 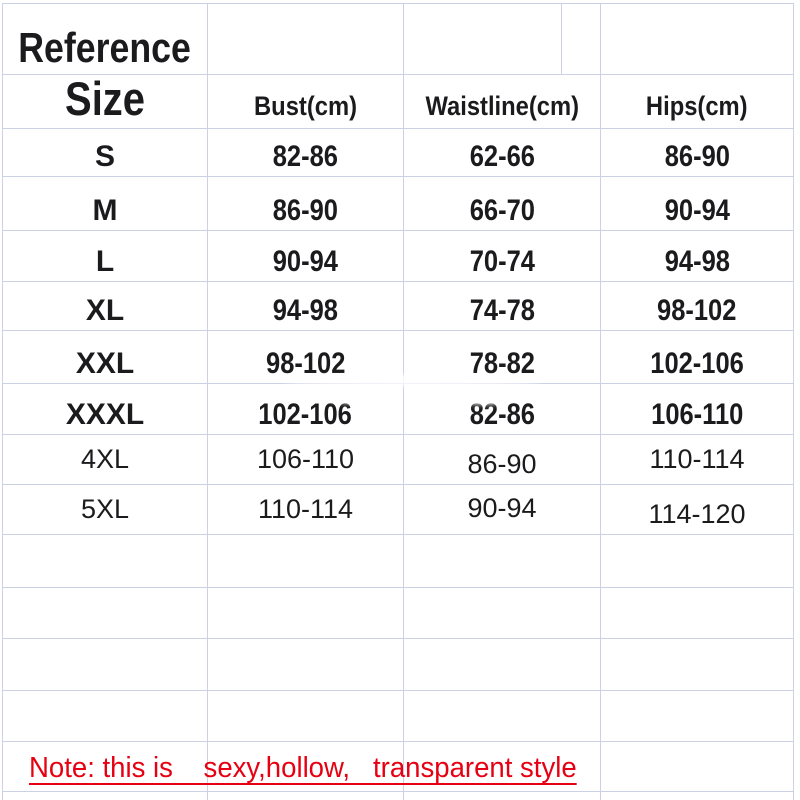 I want to click on size-value: M, so click(x=105, y=210).